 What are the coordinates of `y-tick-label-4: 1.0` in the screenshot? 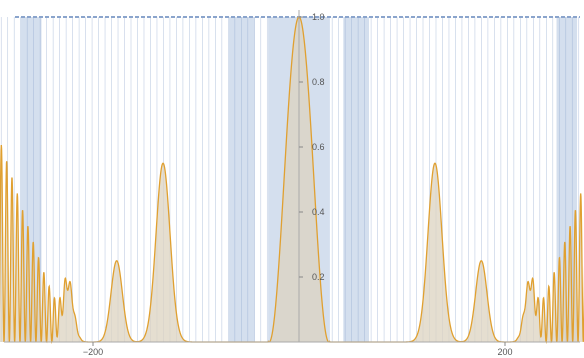 It's located at (318, 17).